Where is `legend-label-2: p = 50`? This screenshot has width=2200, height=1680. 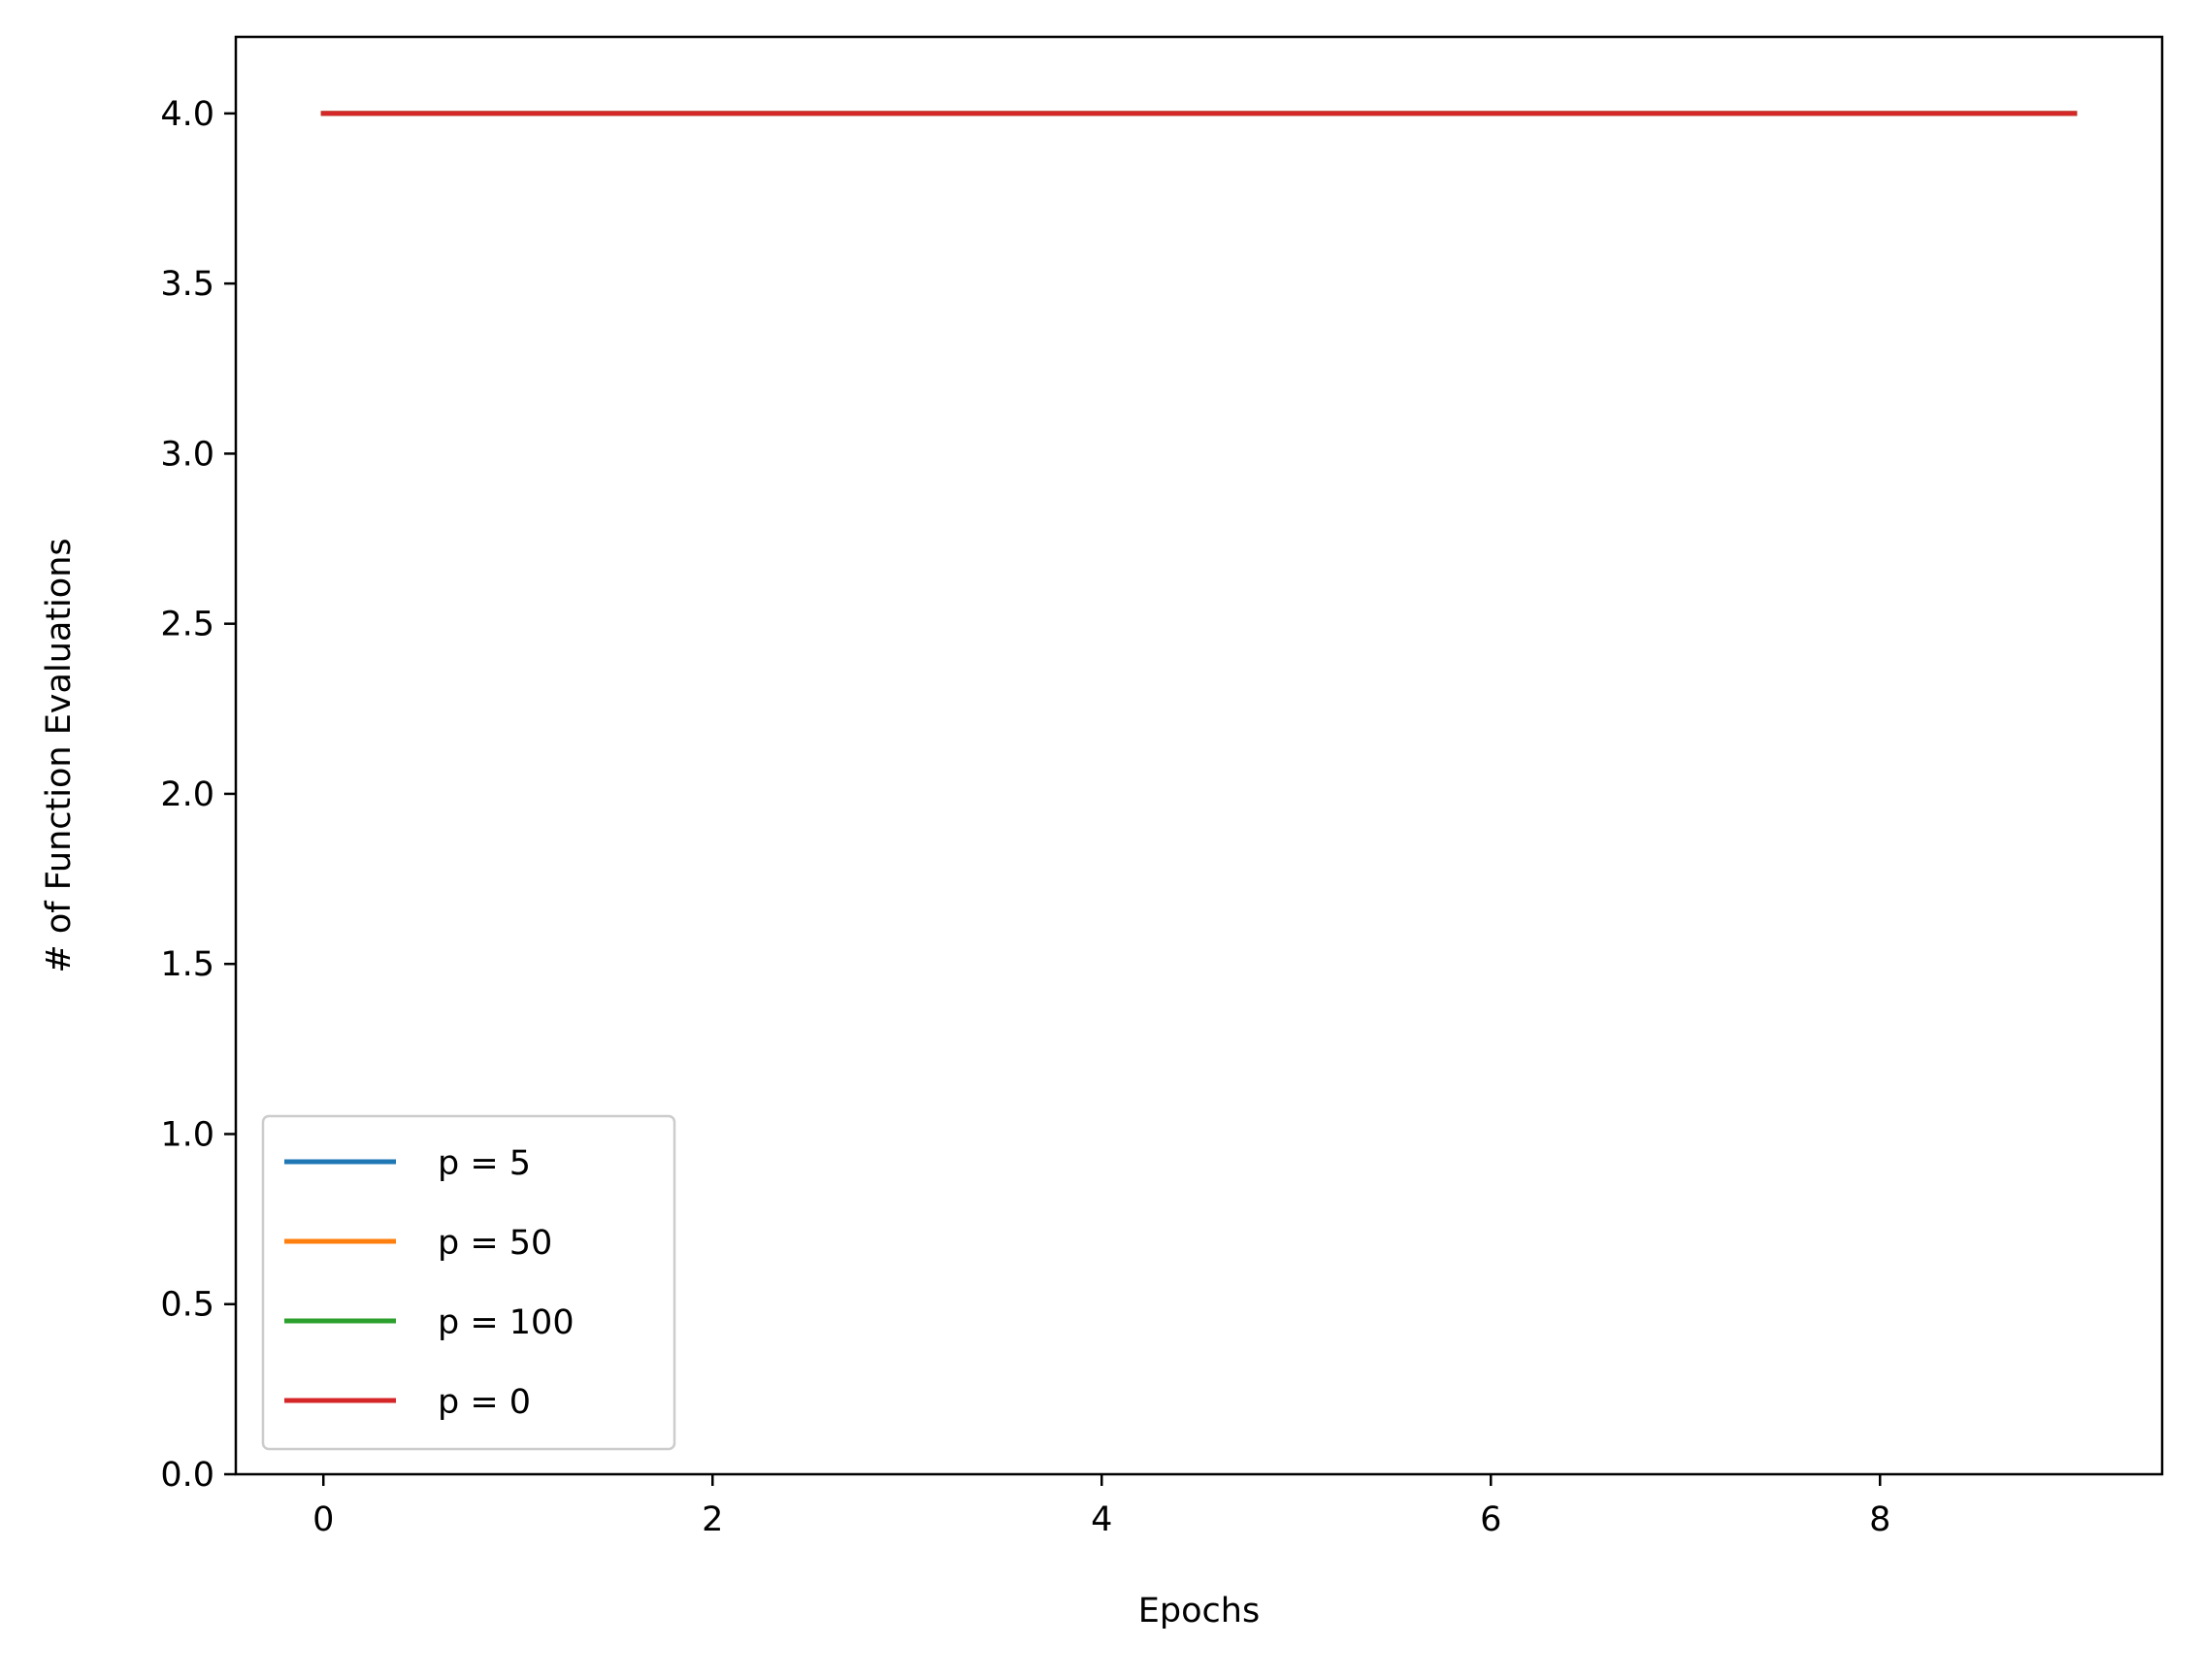 legend-label-2: p = 50 is located at coordinates (495, 1243).